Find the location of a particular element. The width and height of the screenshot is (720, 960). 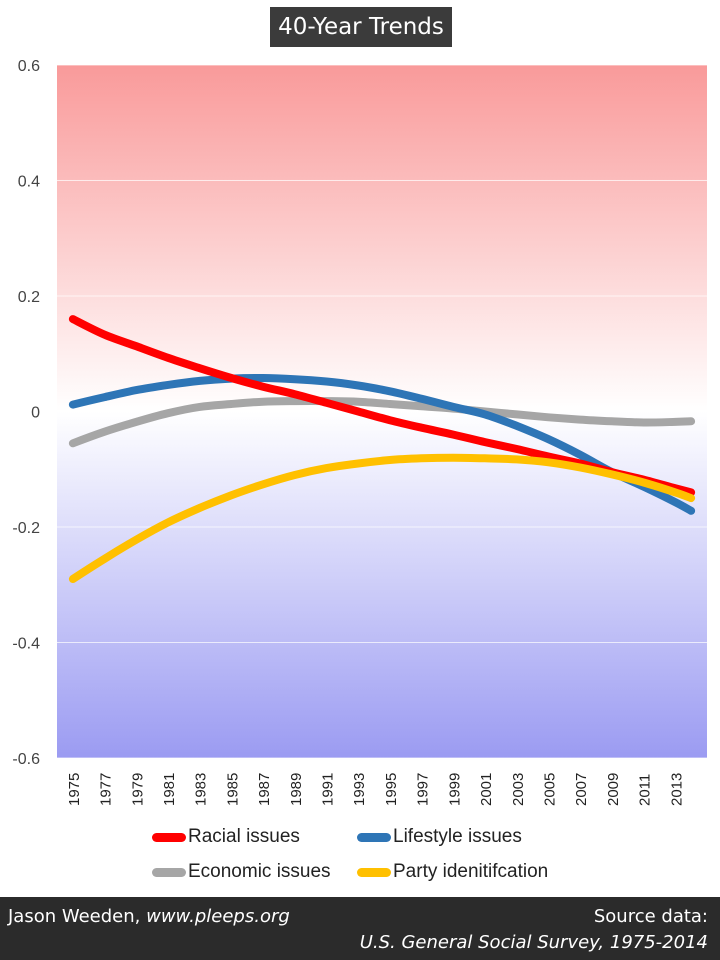

legend-label-racial: Racial issues is located at coordinates (244, 836).